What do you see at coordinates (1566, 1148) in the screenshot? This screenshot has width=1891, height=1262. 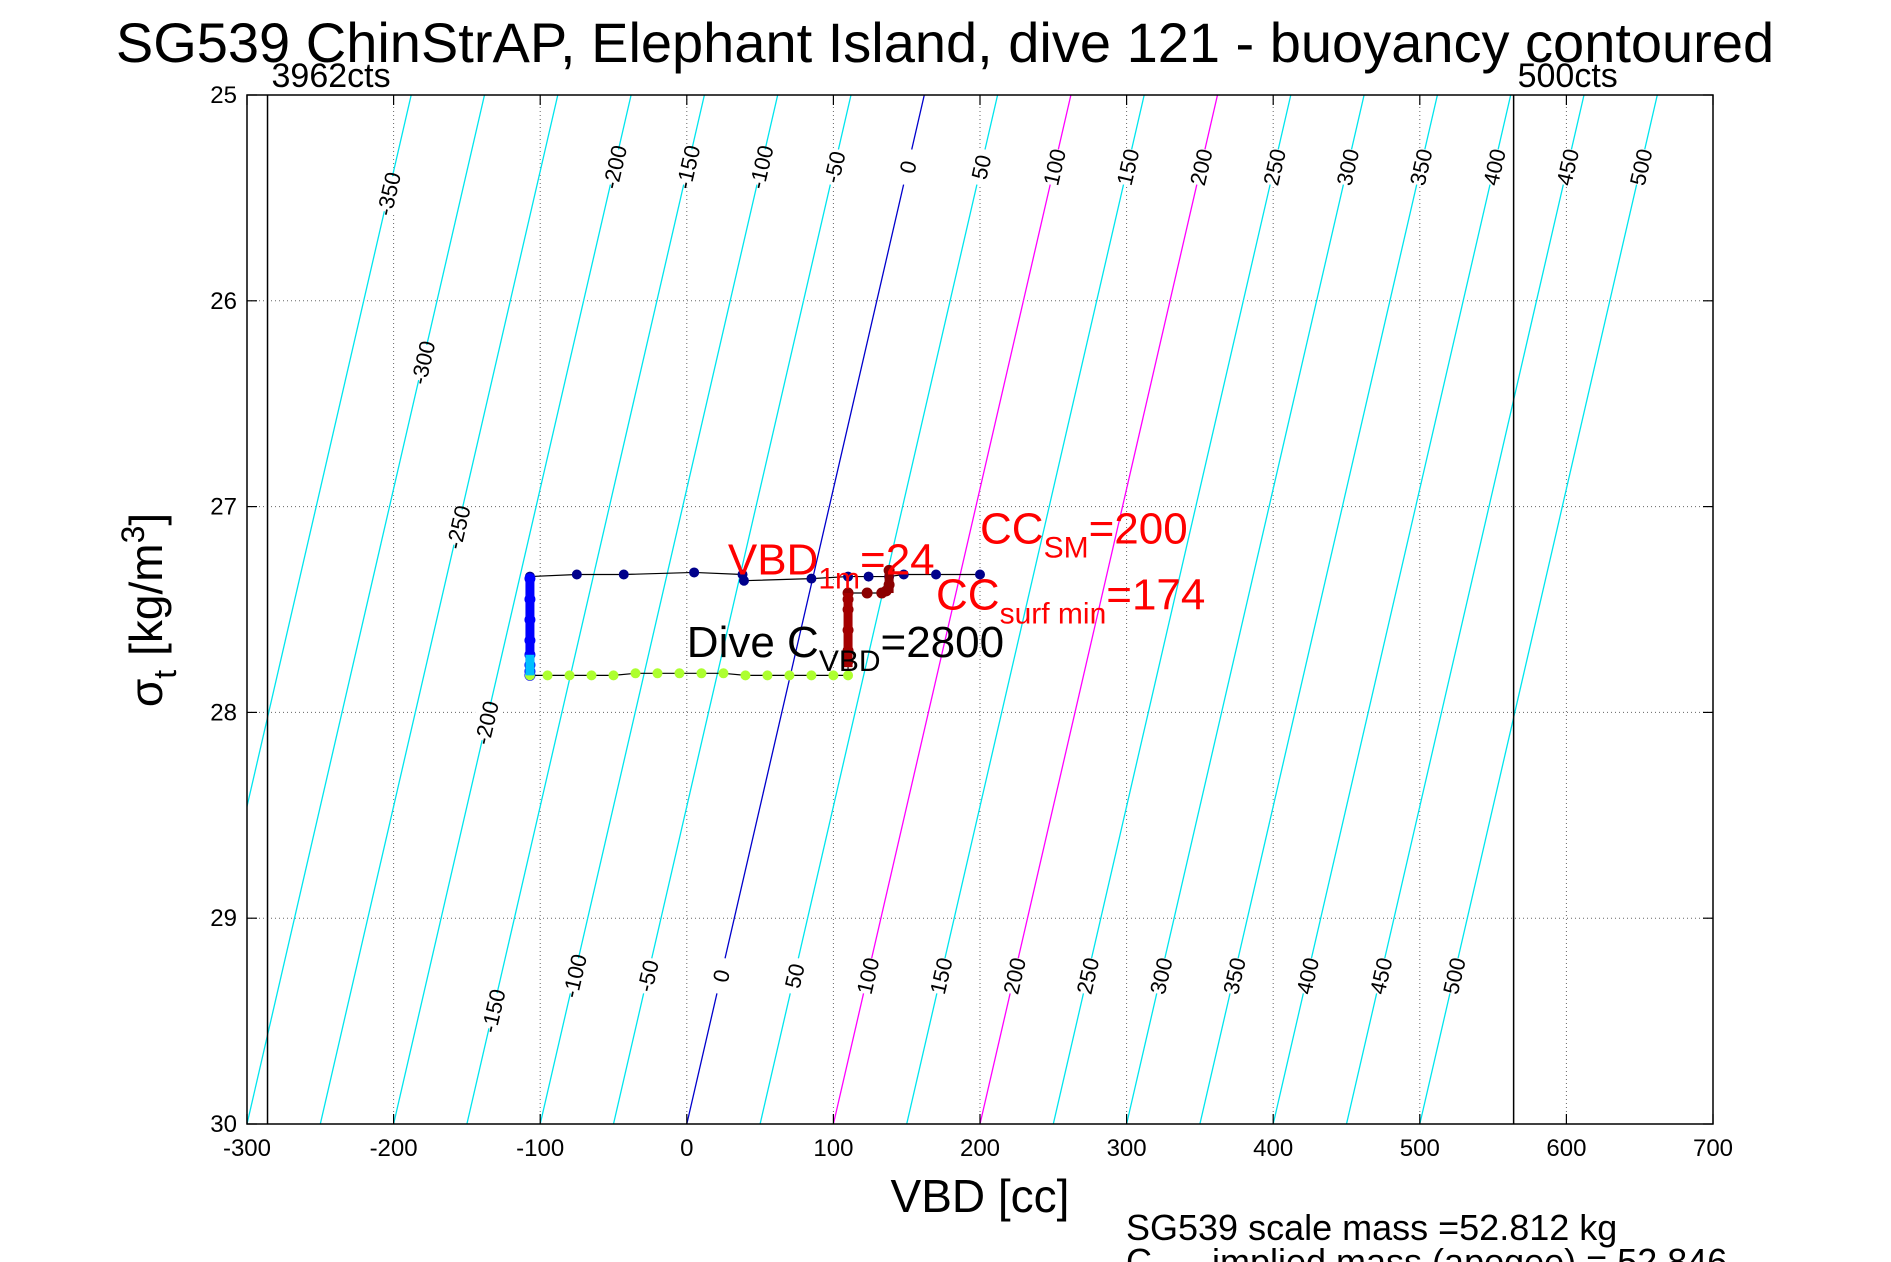 I see `x-tick-label: 600` at bounding box center [1566, 1148].